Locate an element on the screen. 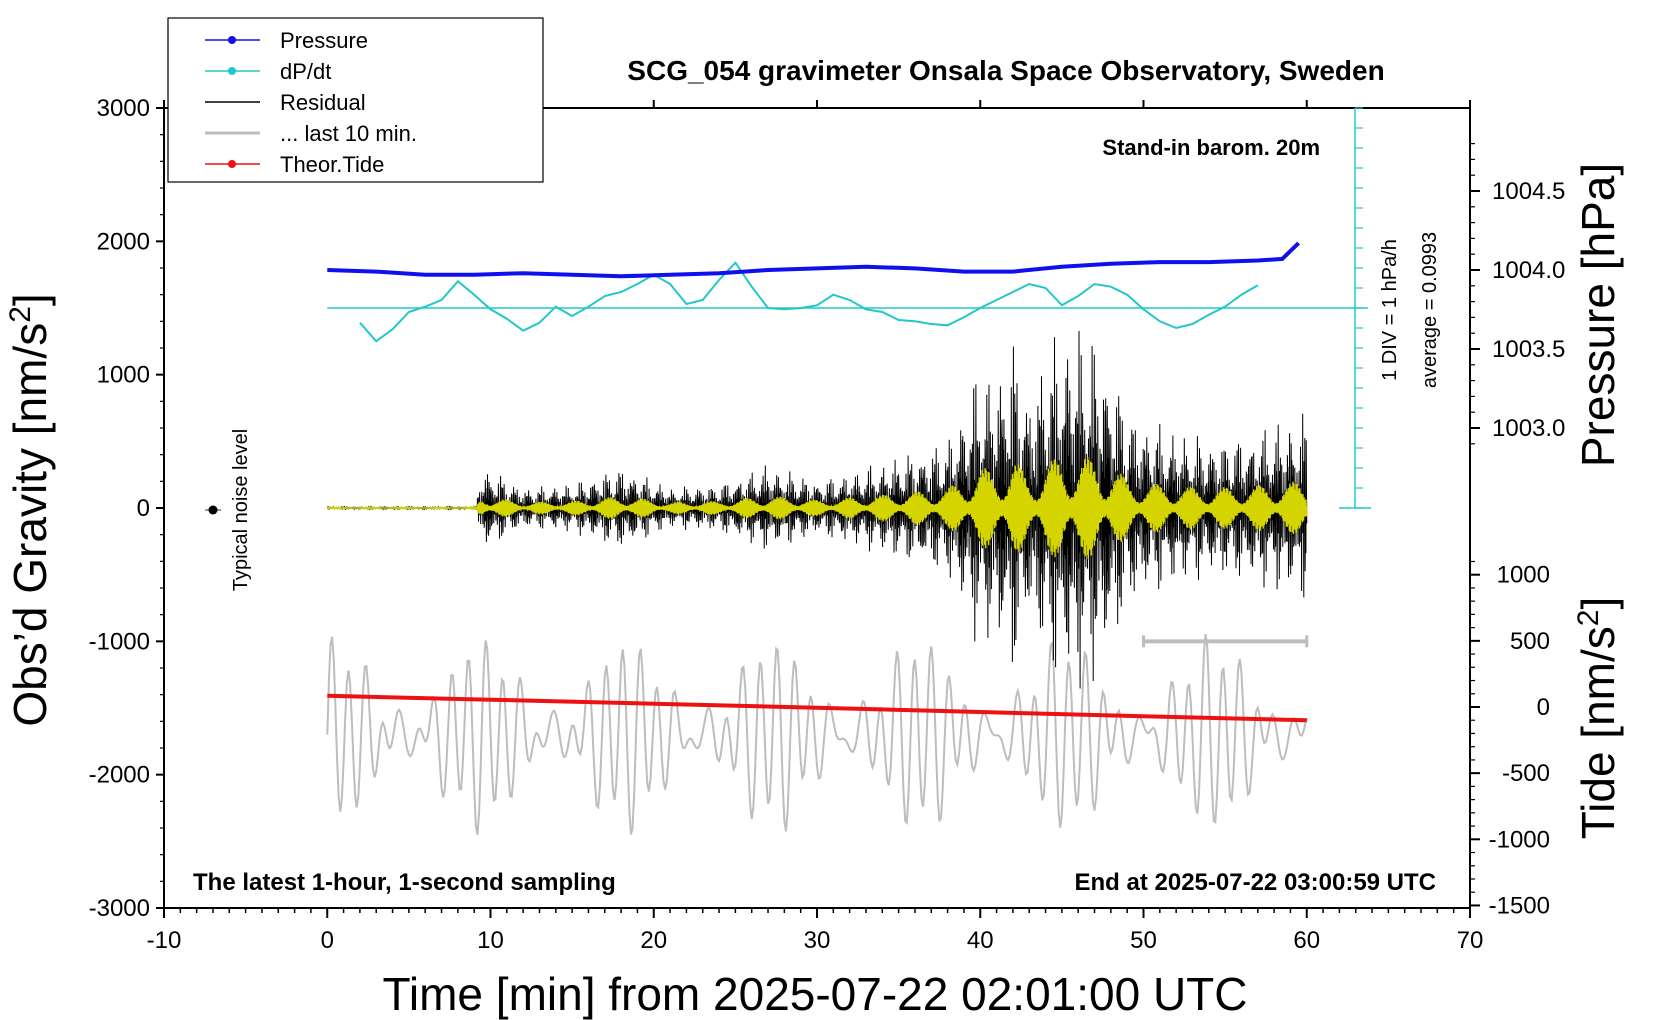 This screenshot has height=1020, width=1660. y-axis-label-pressure: Pressure [hPa] is located at coordinates (1598, 315).